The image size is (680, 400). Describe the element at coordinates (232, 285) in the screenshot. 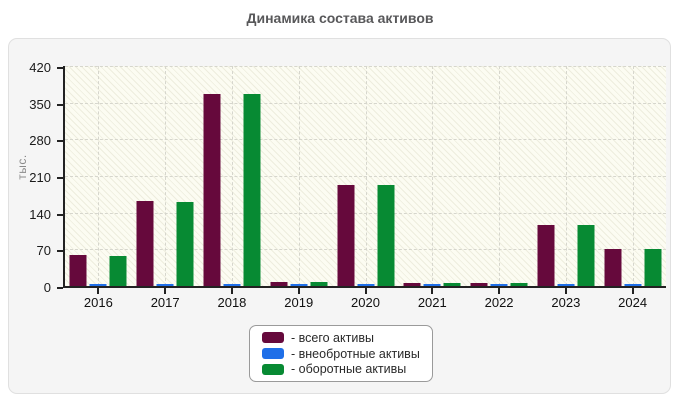

I see `bar-noncurrent-2018` at that location.